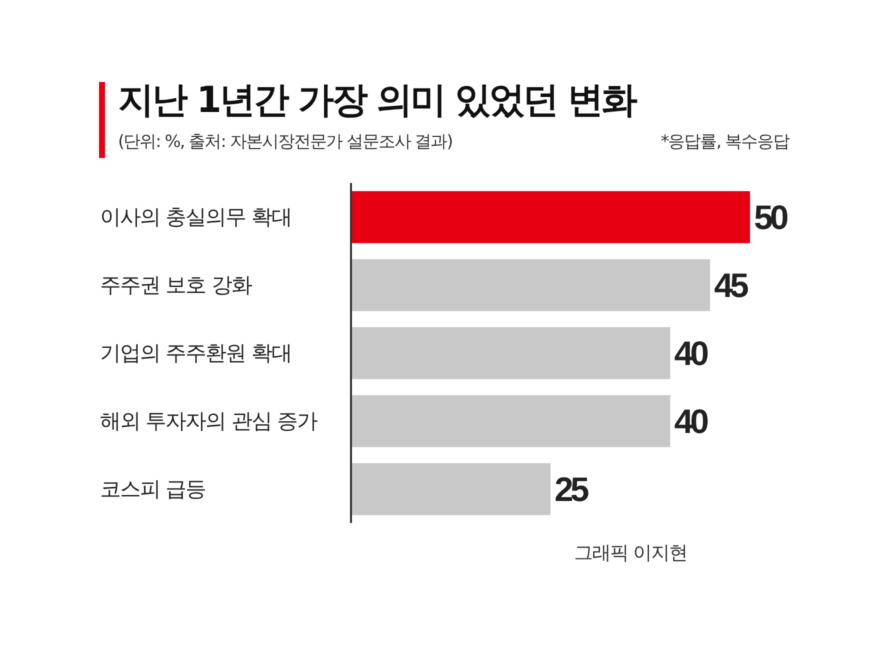  Describe the element at coordinates (176, 285) in the screenshot. I see `y-tick-label: 주주권 보호 강화` at that location.